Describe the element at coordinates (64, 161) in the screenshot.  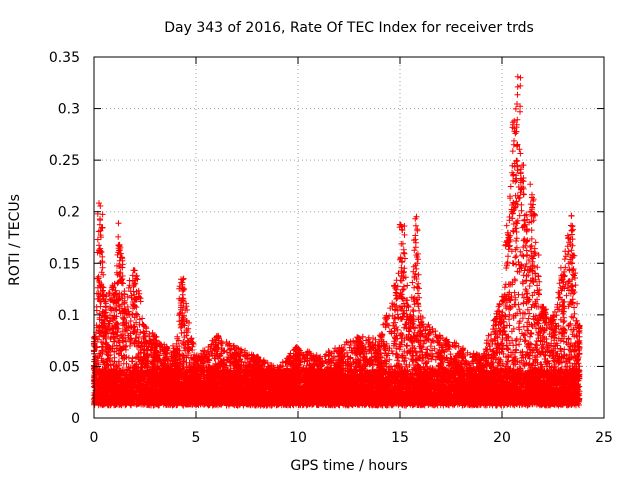
I see `y-tick-label: 0.25` at that location.